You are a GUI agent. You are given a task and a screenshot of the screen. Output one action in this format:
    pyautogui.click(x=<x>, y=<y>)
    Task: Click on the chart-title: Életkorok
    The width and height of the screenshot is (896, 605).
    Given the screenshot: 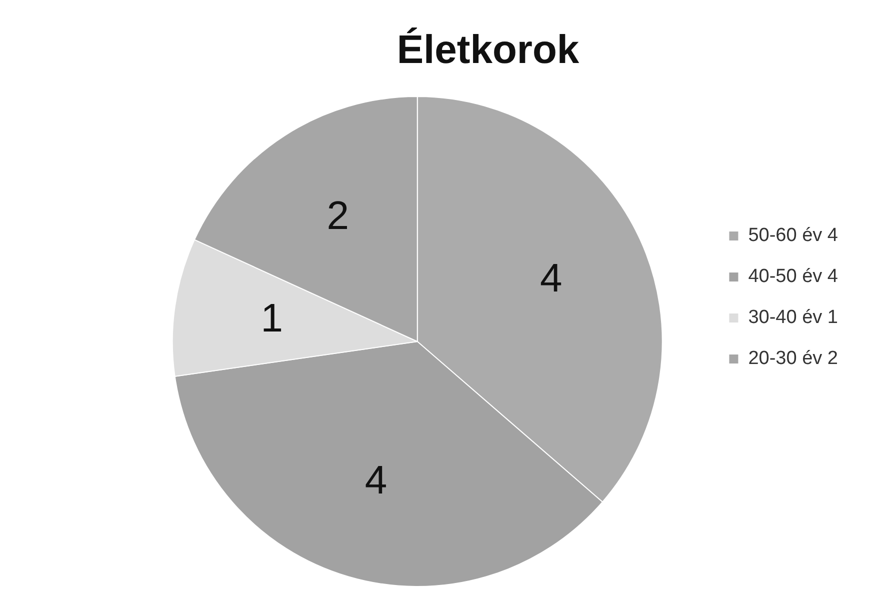 What is the action you would take?
    pyautogui.click(x=488, y=49)
    